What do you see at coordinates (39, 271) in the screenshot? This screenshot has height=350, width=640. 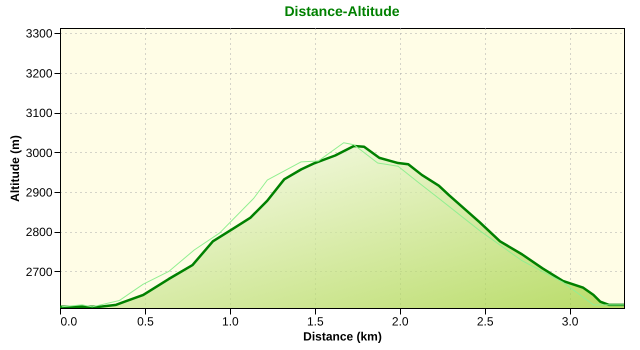 I see `y-tick-label: 2700` at bounding box center [39, 271].